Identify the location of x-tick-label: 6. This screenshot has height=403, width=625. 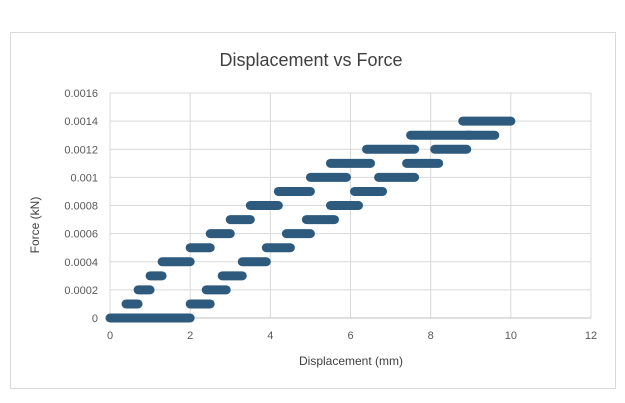
(350, 336).